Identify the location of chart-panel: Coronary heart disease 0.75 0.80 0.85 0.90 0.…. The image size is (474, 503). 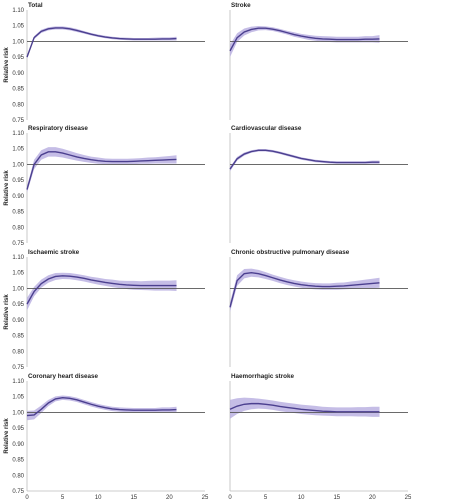
(106, 437).